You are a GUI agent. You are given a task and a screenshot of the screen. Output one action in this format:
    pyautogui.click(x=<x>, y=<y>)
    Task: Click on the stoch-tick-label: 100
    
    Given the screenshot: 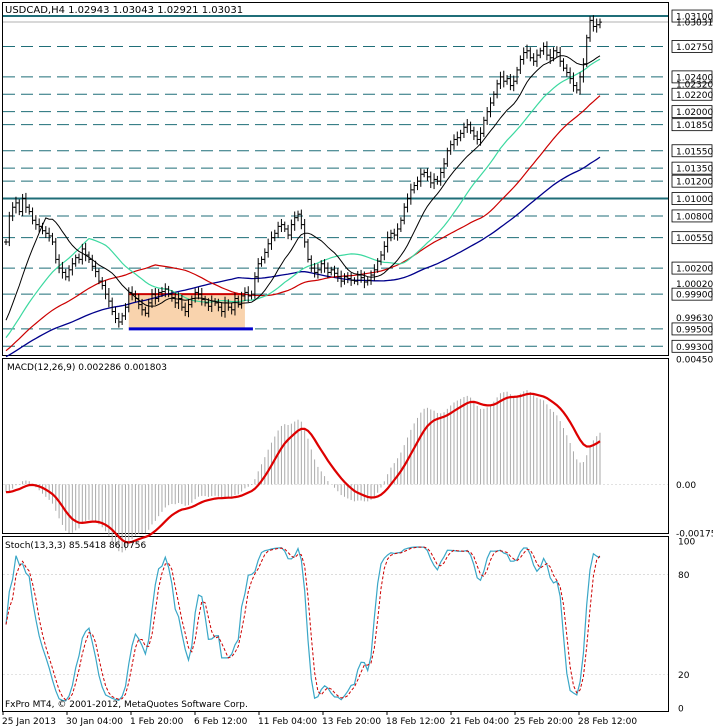 What is the action you would take?
    pyautogui.click(x=686, y=543)
    